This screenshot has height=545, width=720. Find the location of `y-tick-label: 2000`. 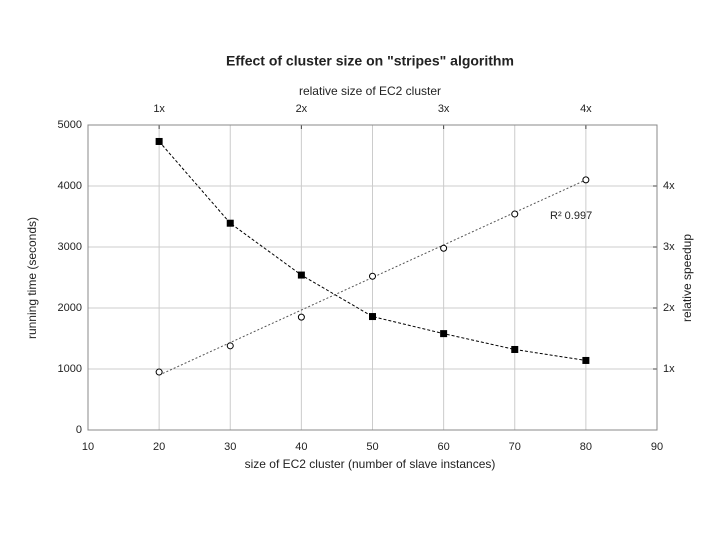

y-tick-label: 2000 is located at coordinates (70, 308).